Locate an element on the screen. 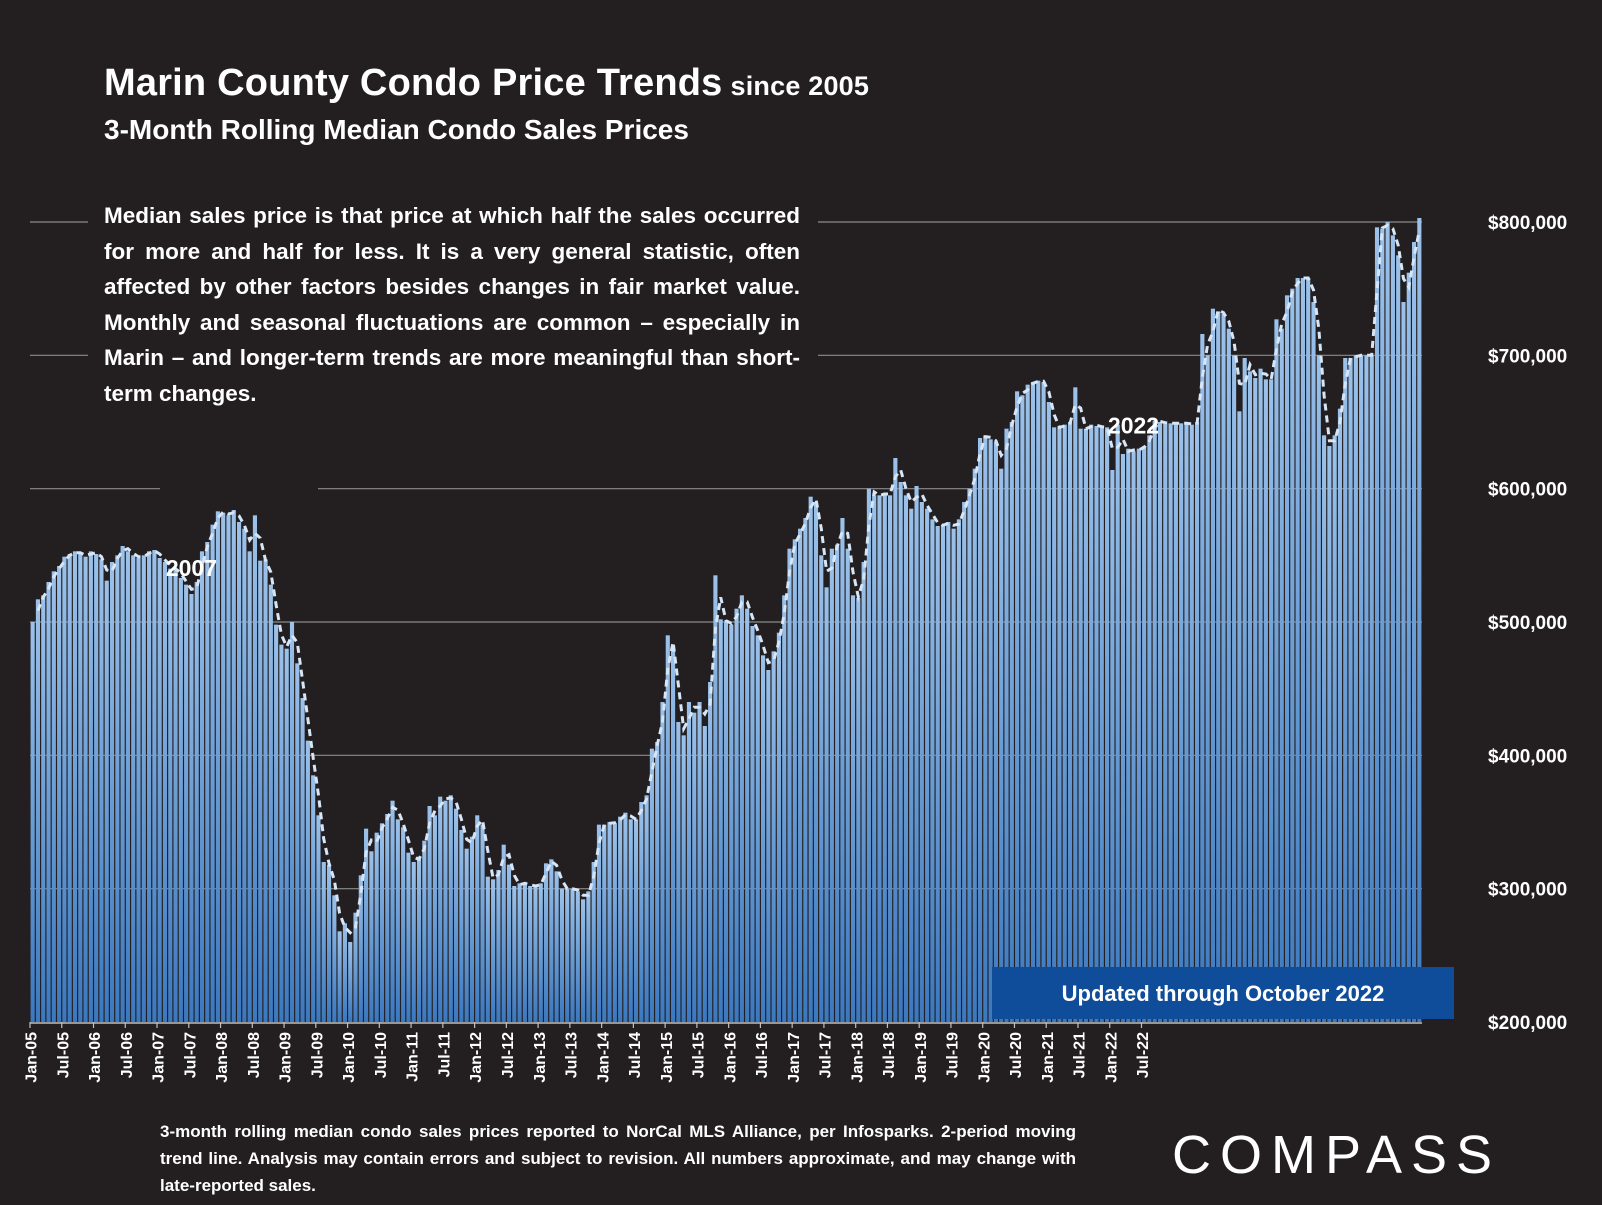  chart-title-suffix: since 2005 is located at coordinates (800, 86).